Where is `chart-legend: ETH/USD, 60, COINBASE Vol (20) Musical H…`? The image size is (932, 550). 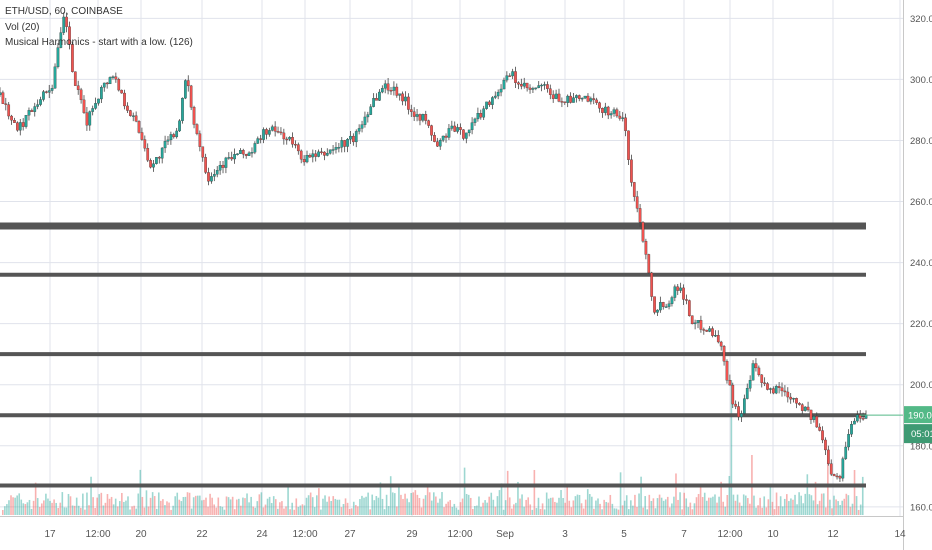
chart-legend: ETH/USD, 60, COINBASE Vol (20) Musical H… is located at coordinates (99, 27).